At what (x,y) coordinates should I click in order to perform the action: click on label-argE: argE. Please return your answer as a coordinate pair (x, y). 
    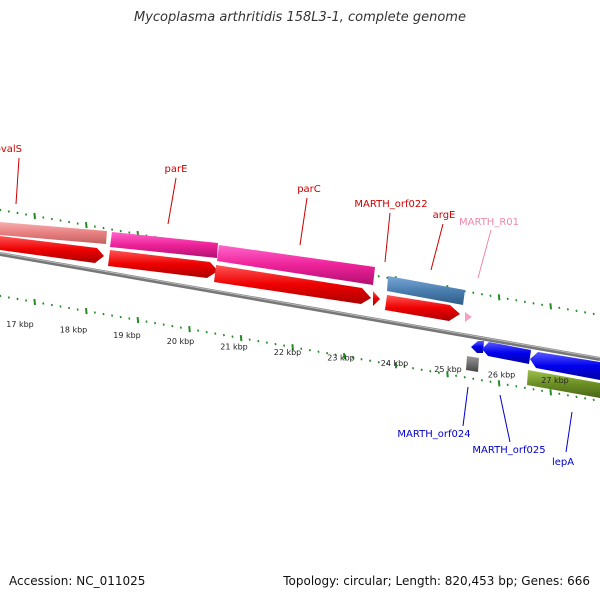
    Looking at the image, I should click on (444, 215).